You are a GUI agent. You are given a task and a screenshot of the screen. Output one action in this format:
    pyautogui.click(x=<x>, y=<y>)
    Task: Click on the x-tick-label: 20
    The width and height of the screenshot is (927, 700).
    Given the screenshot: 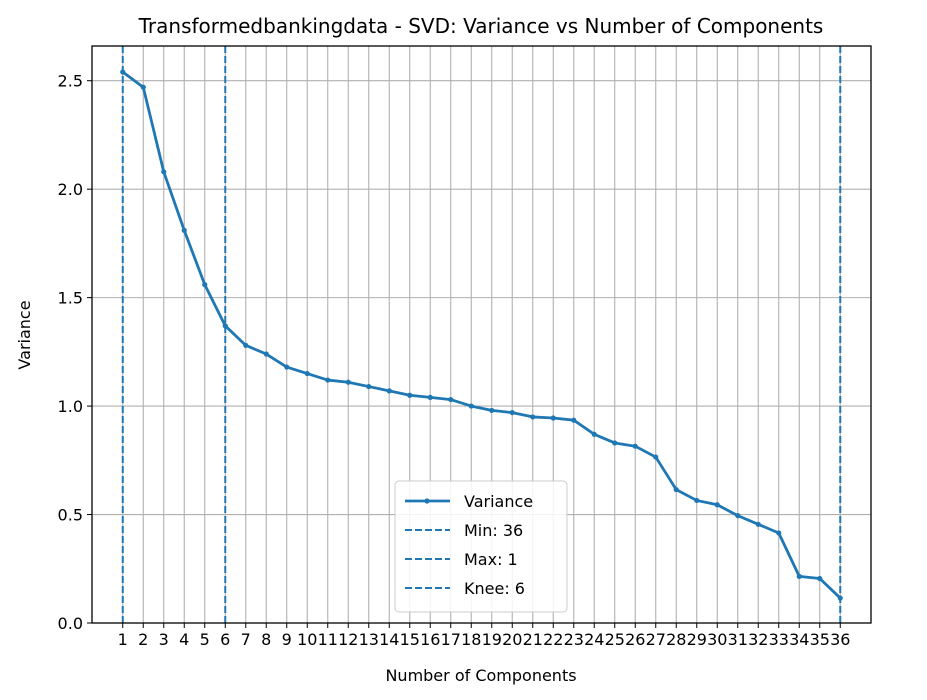 What is the action you would take?
    pyautogui.click(x=512, y=639)
    